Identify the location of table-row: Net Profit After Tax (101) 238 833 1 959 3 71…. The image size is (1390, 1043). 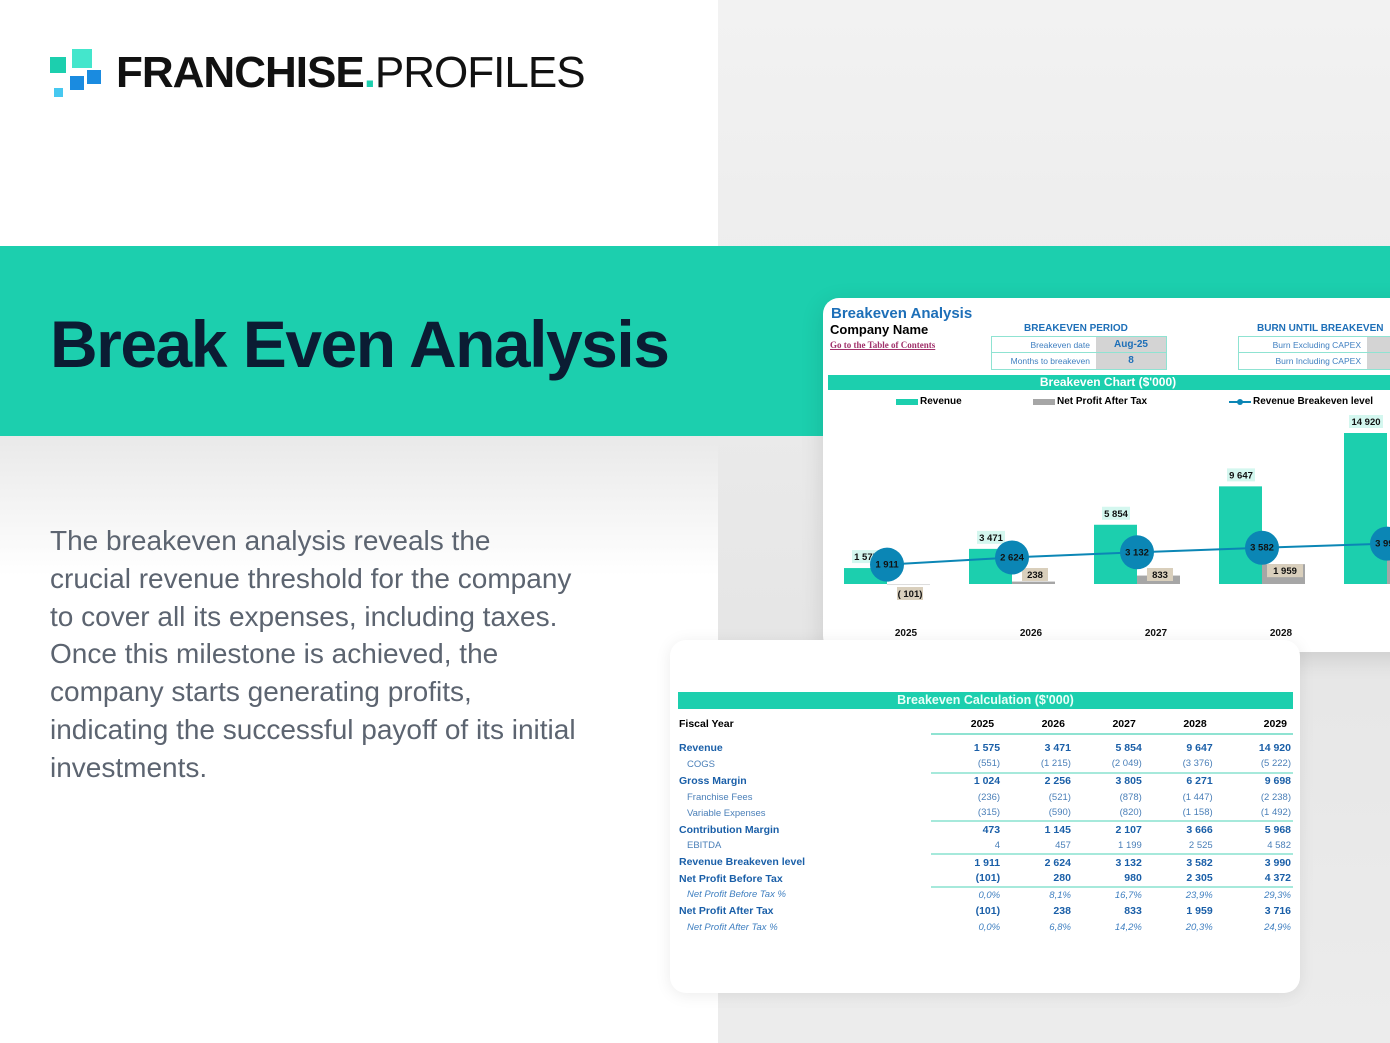
(986, 911).